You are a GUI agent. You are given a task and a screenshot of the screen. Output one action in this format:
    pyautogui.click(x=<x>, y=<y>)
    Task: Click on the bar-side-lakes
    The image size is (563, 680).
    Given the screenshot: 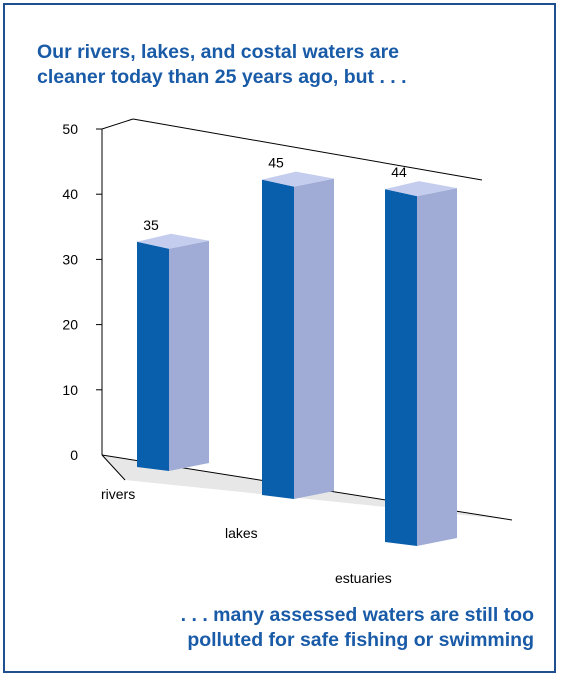 What is the action you would take?
    pyautogui.click(x=314, y=338)
    